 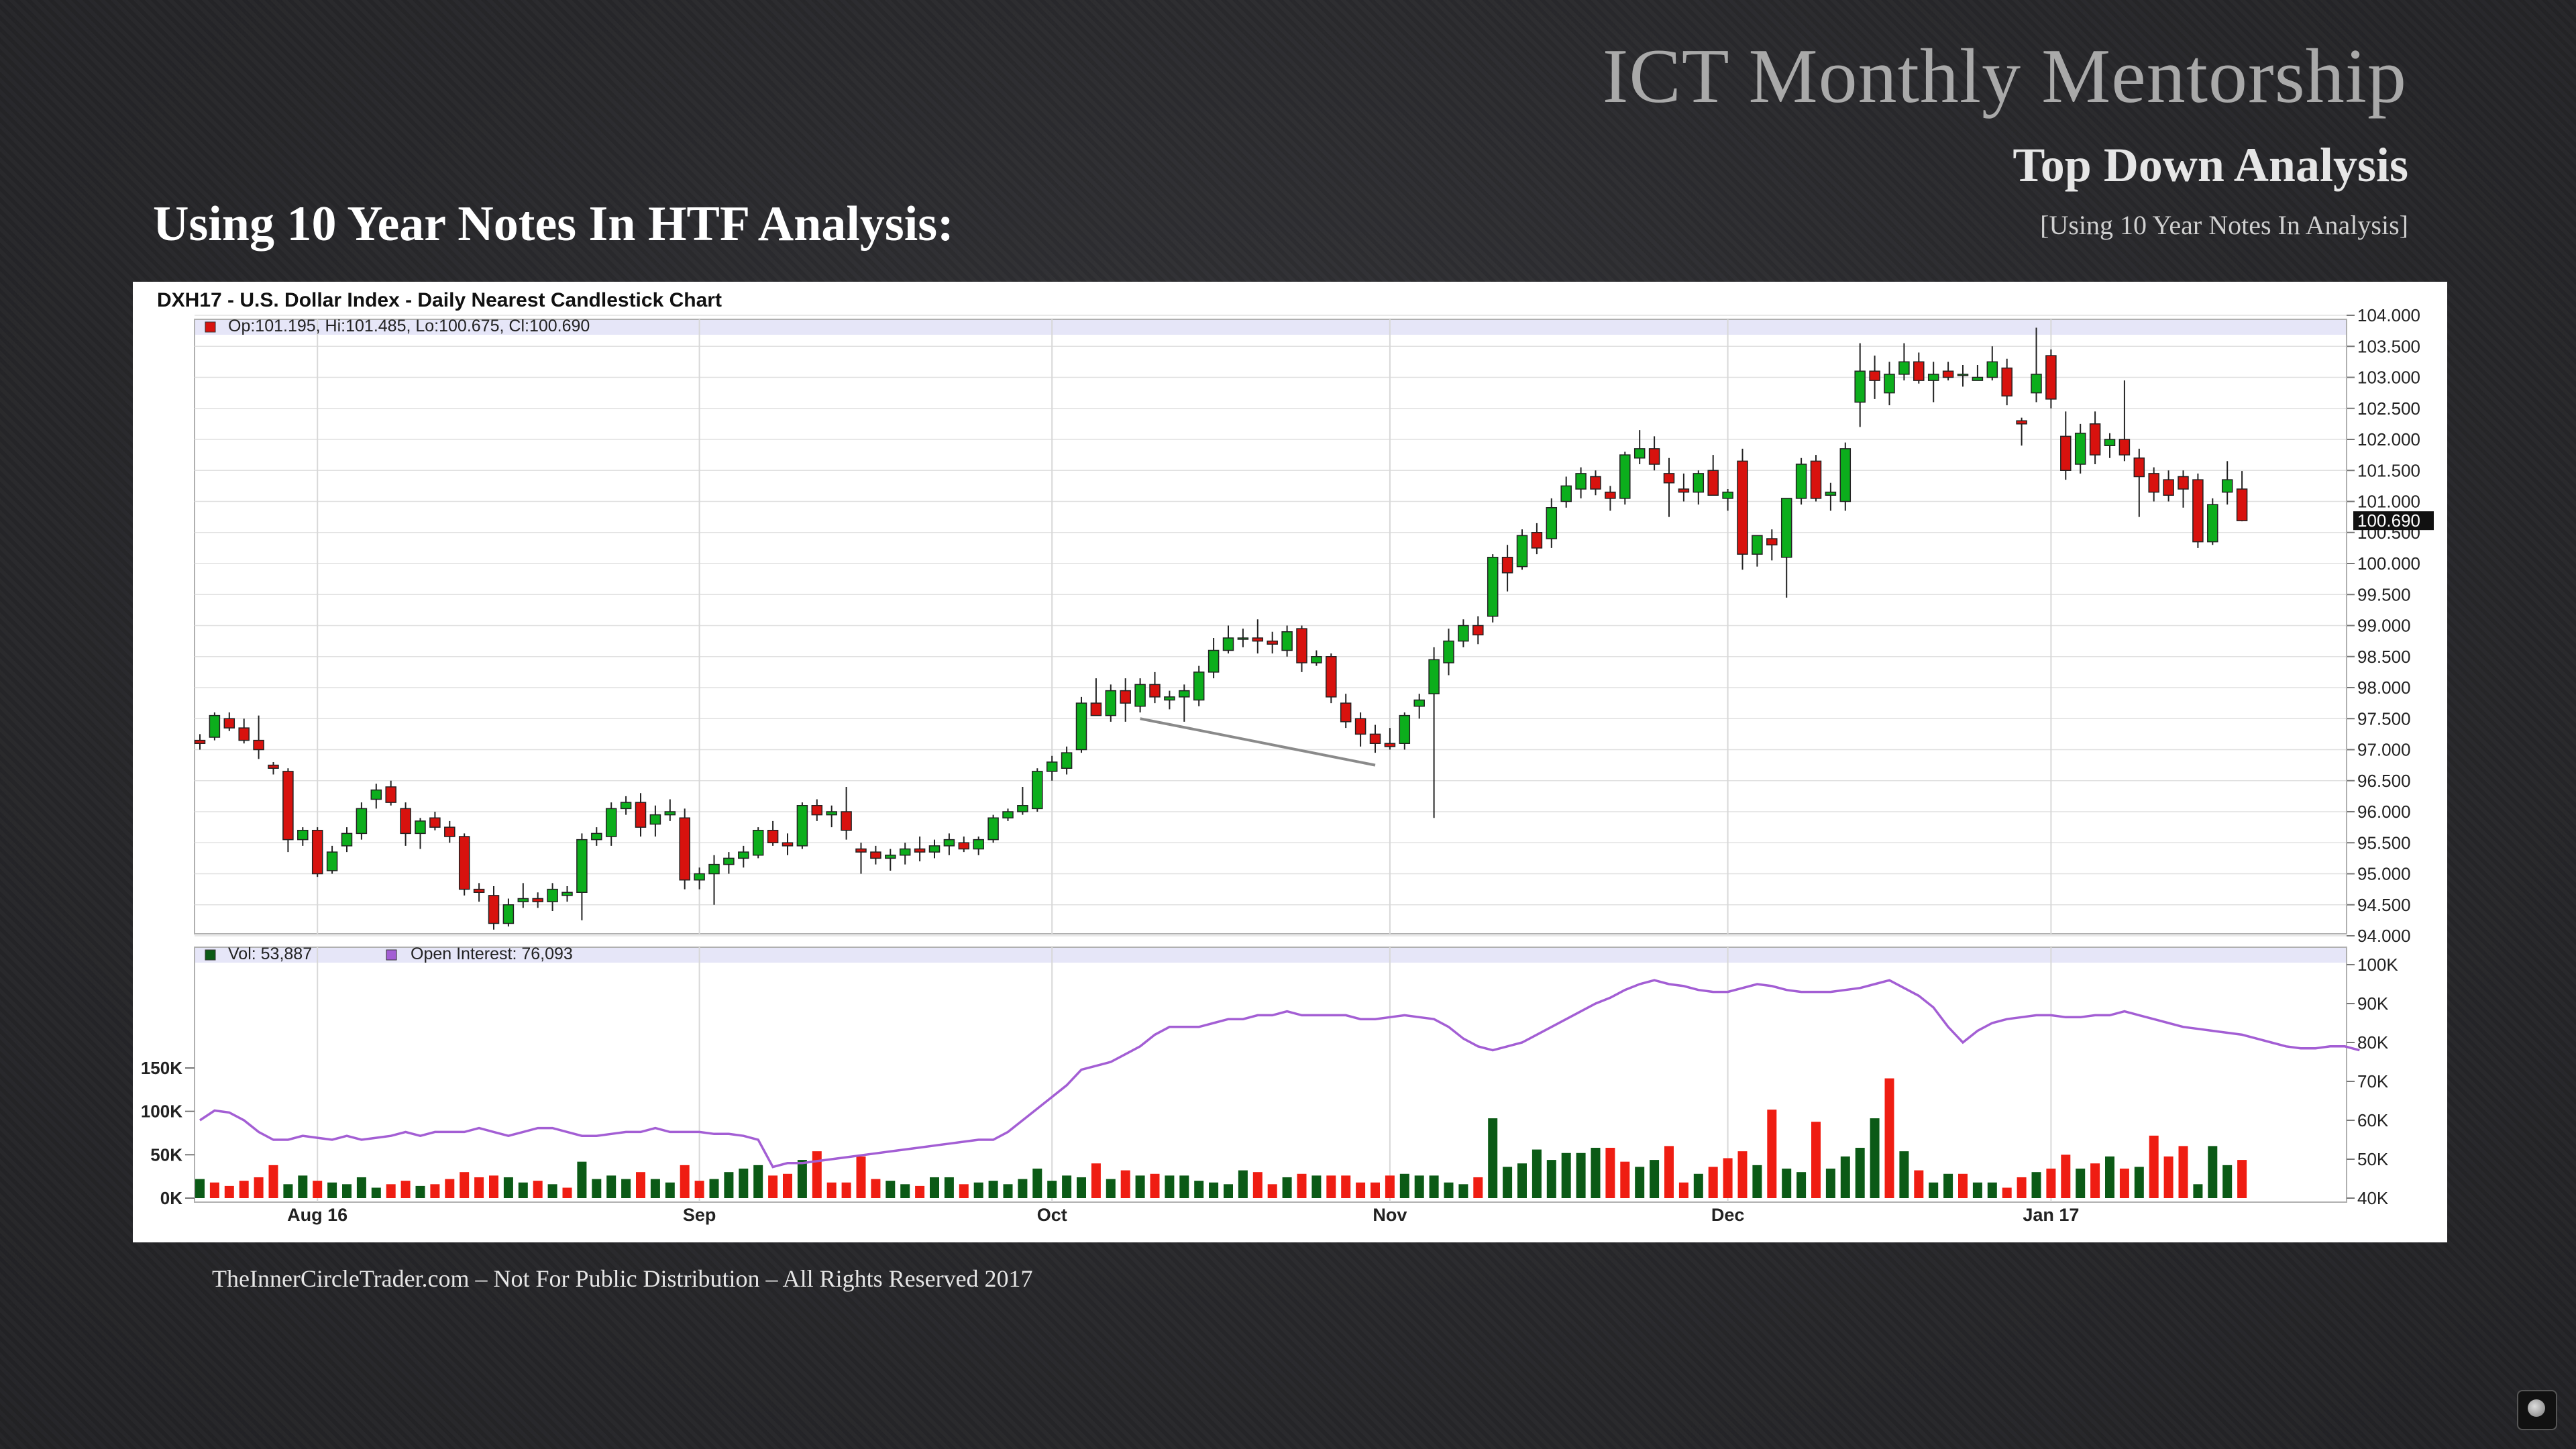 What do you see at coordinates (2373, 1120) in the screenshot?
I see `oi-tick-label: 60K` at bounding box center [2373, 1120].